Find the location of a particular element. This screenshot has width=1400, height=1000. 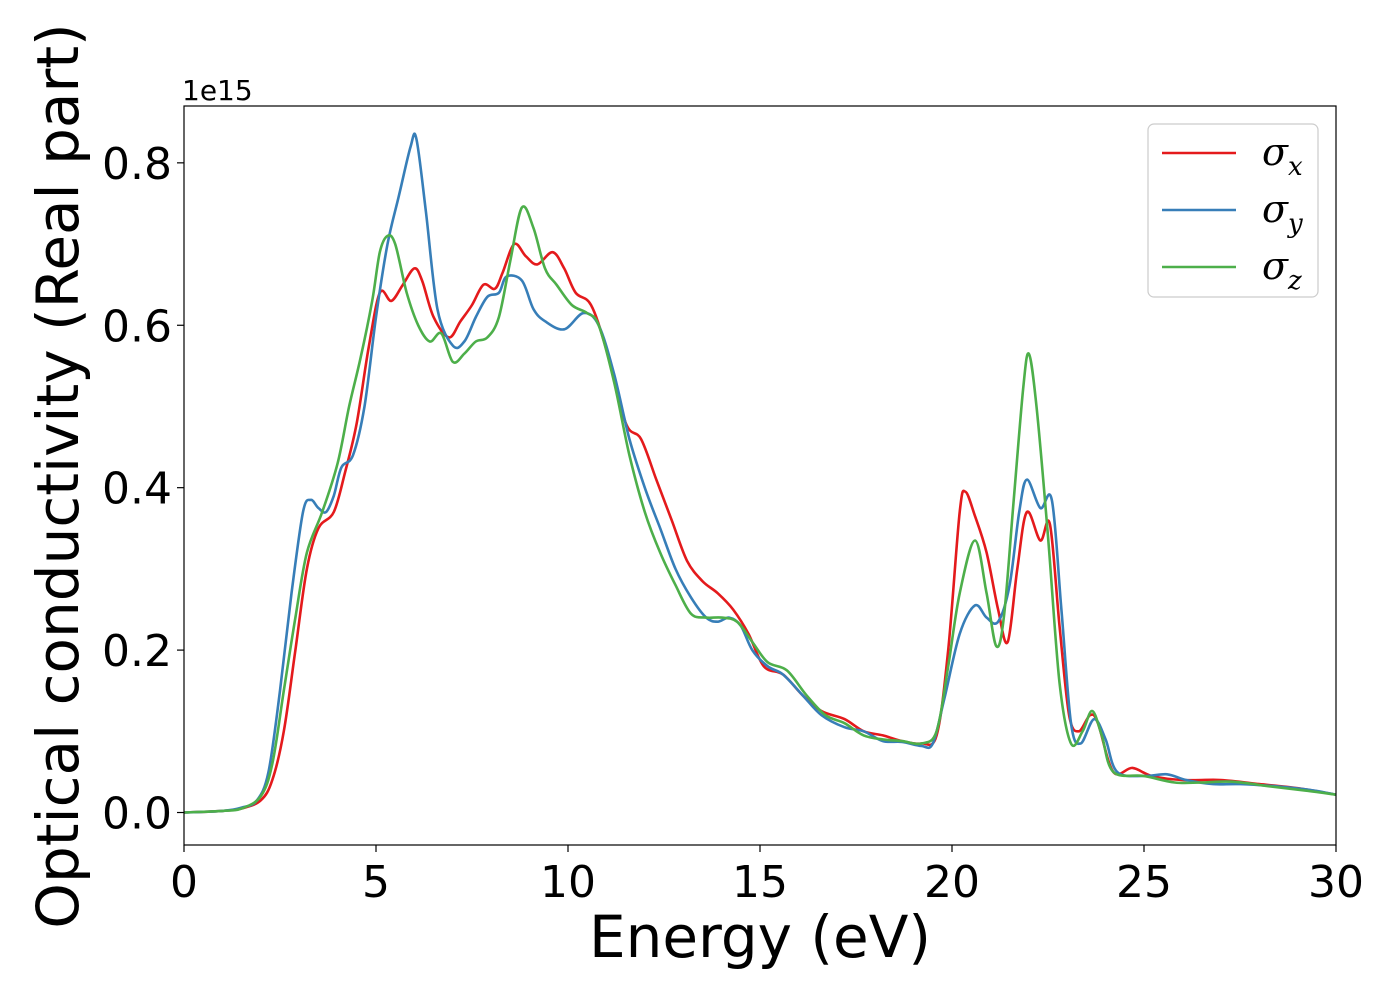

y-exponent-label: 1e15 is located at coordinates (217, 90).